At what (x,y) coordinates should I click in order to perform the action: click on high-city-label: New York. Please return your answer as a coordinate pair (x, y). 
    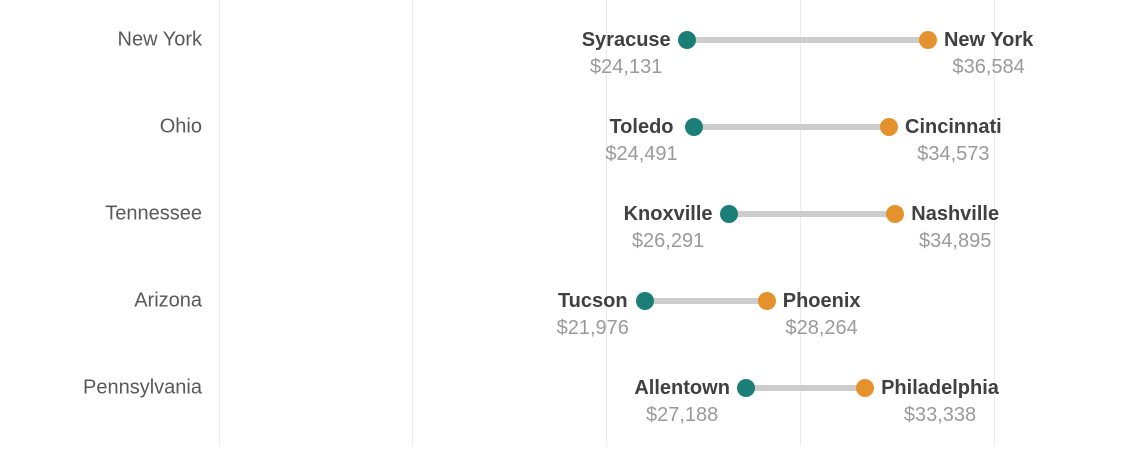
    Looking at the image, I should click on (988, 40).